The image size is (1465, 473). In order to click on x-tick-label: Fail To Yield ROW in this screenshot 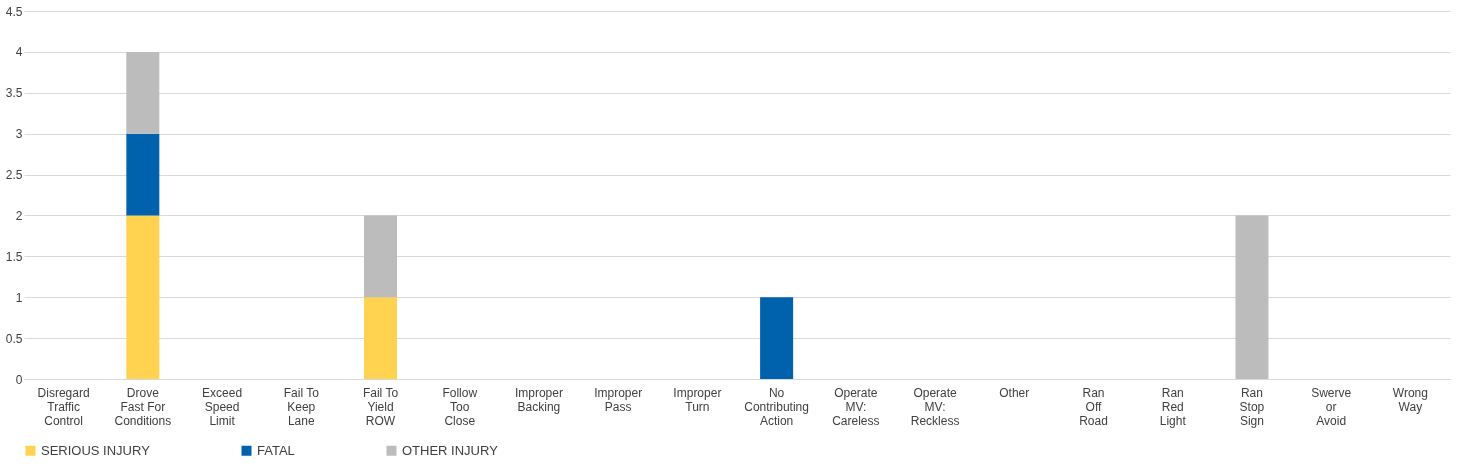, I will do `click(380, 406)`.